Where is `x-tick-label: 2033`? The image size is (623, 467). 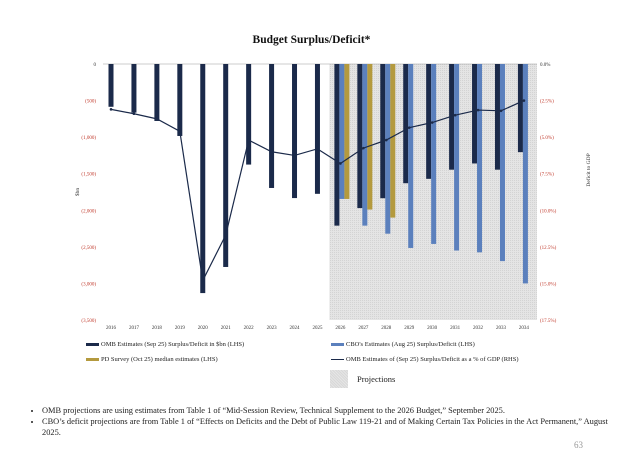
x-tick-label: 2033 is located at coordinates (501, 328).